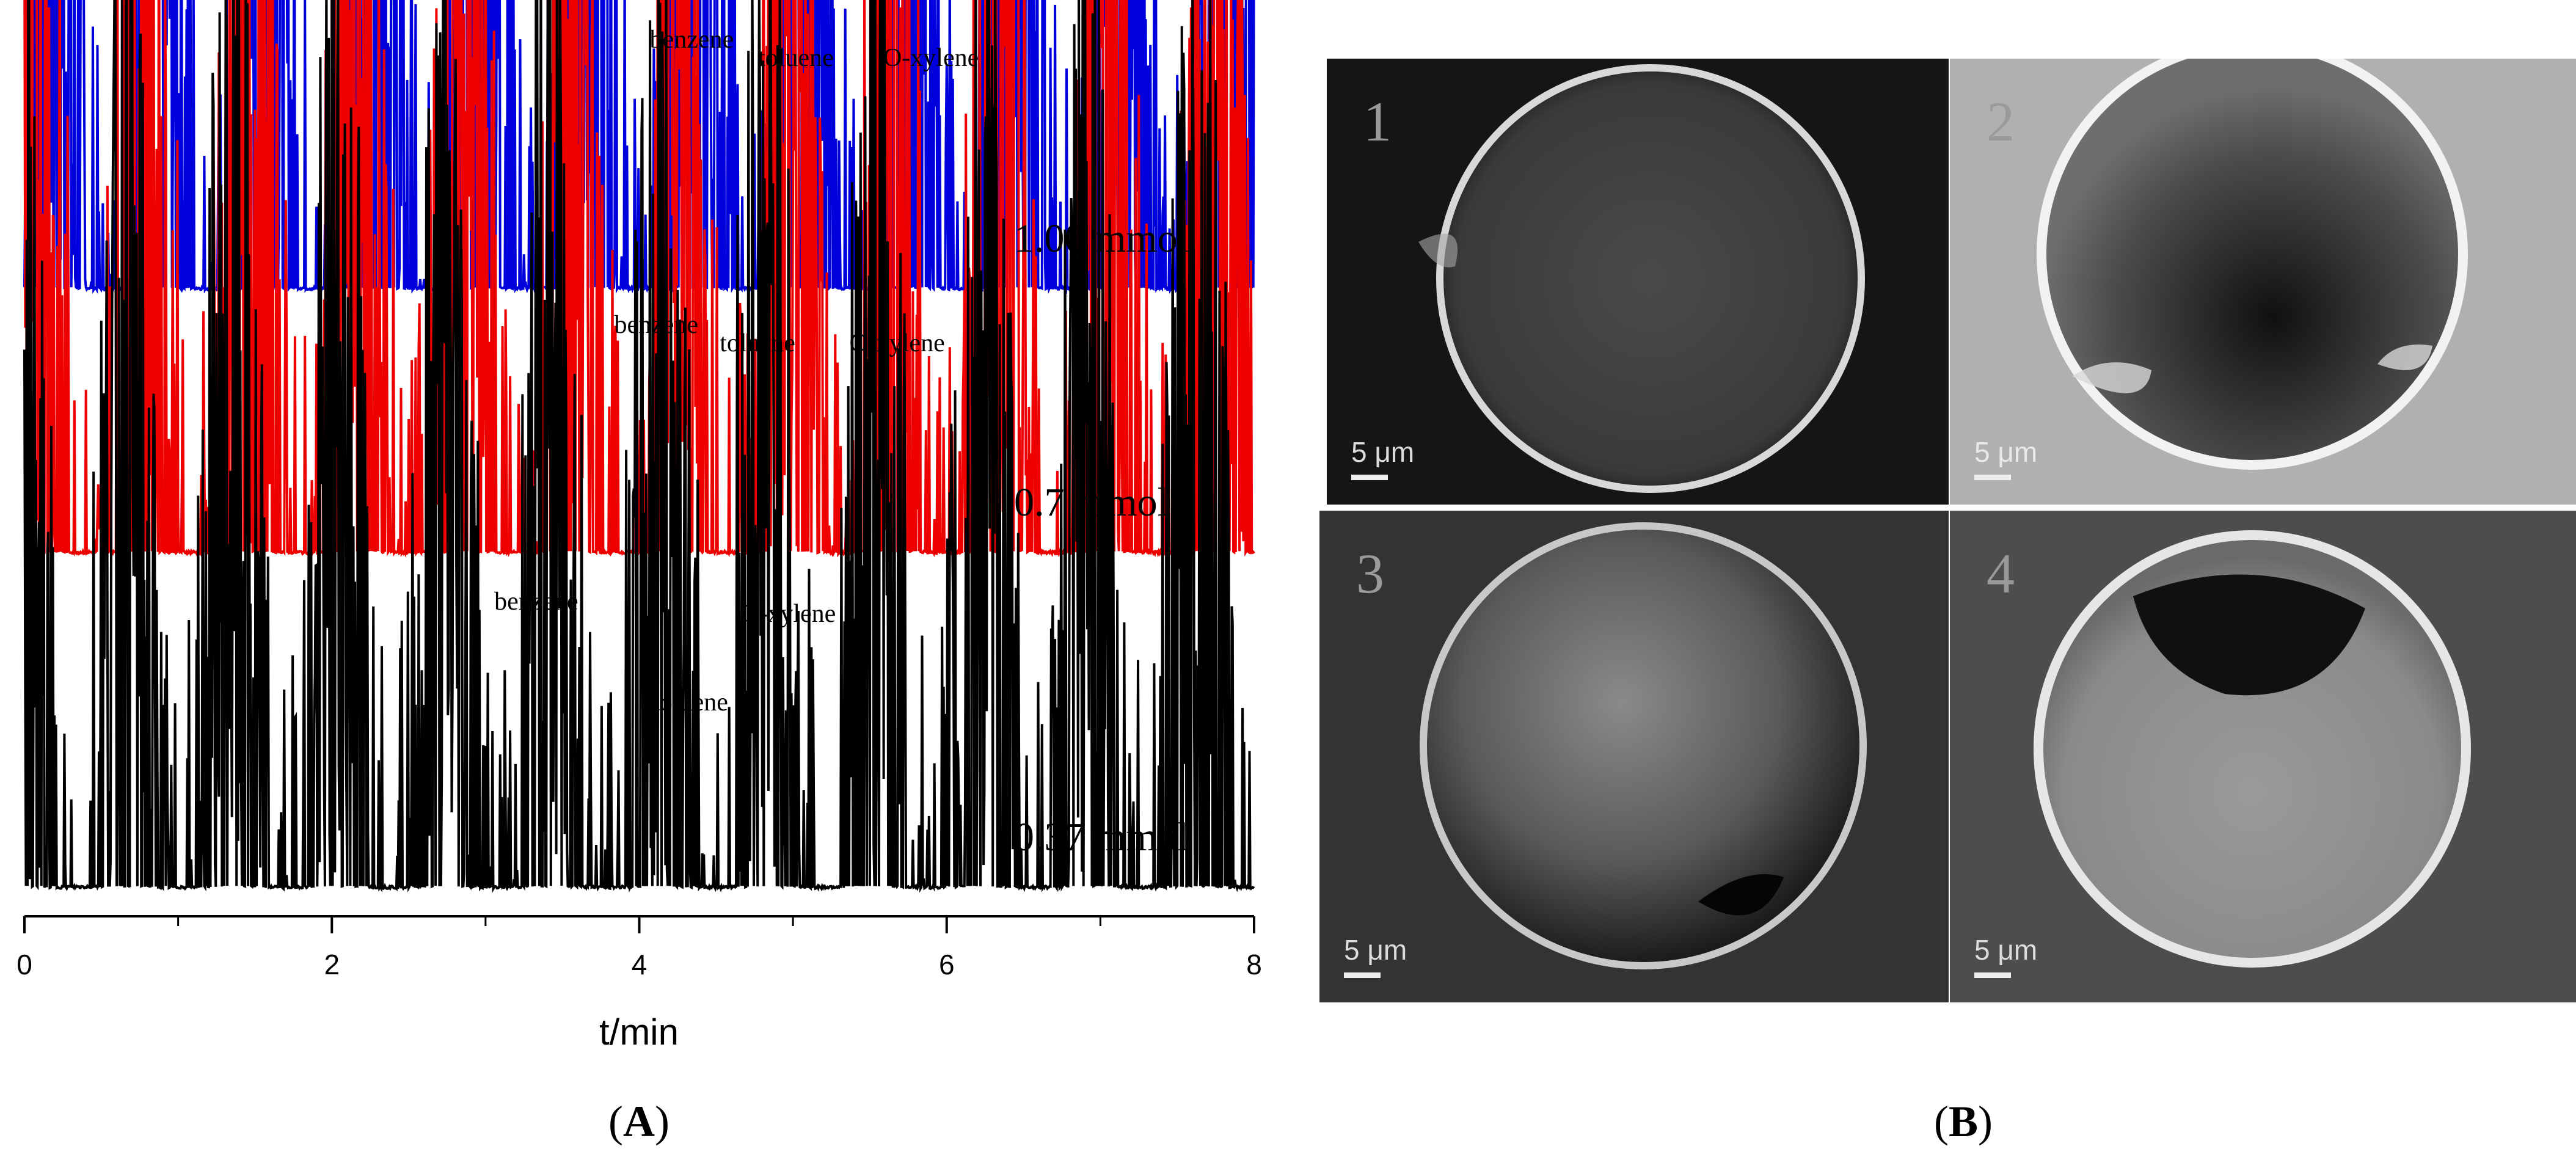  I want to click on sem-image-3-picture, so click(1634, 756).